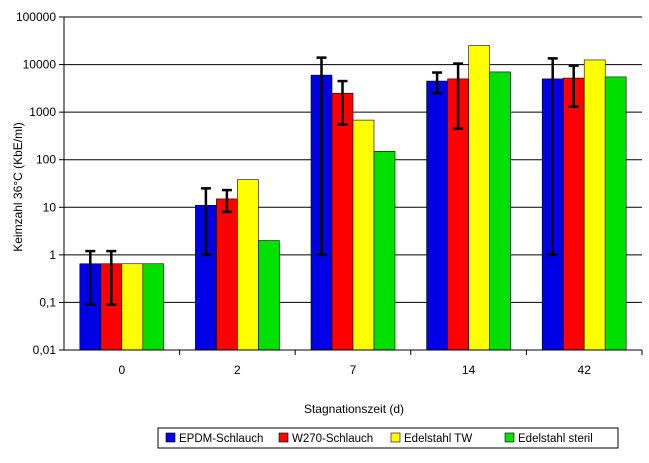  I want to click on x-tick-label: 2, so click(237, 370).